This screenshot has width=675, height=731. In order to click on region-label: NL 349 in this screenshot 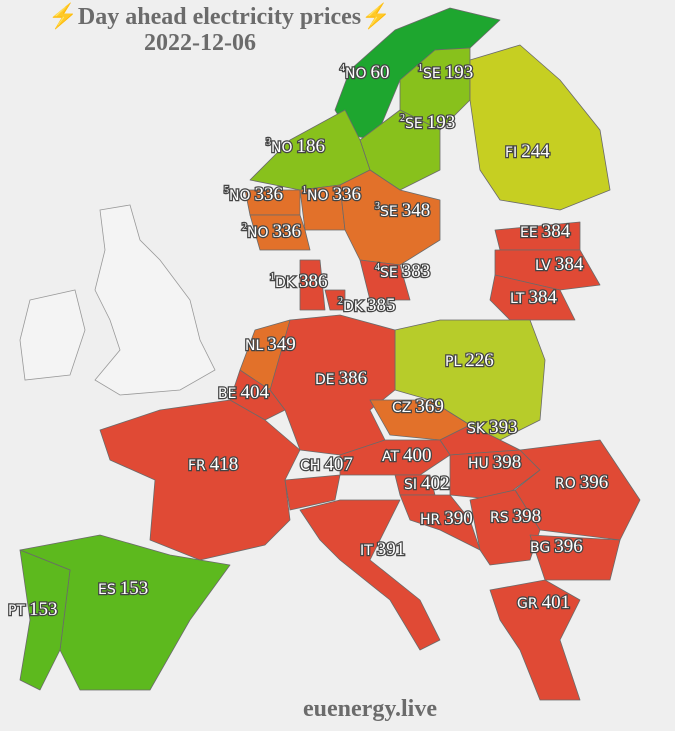, I will do `click(270, 344)`.